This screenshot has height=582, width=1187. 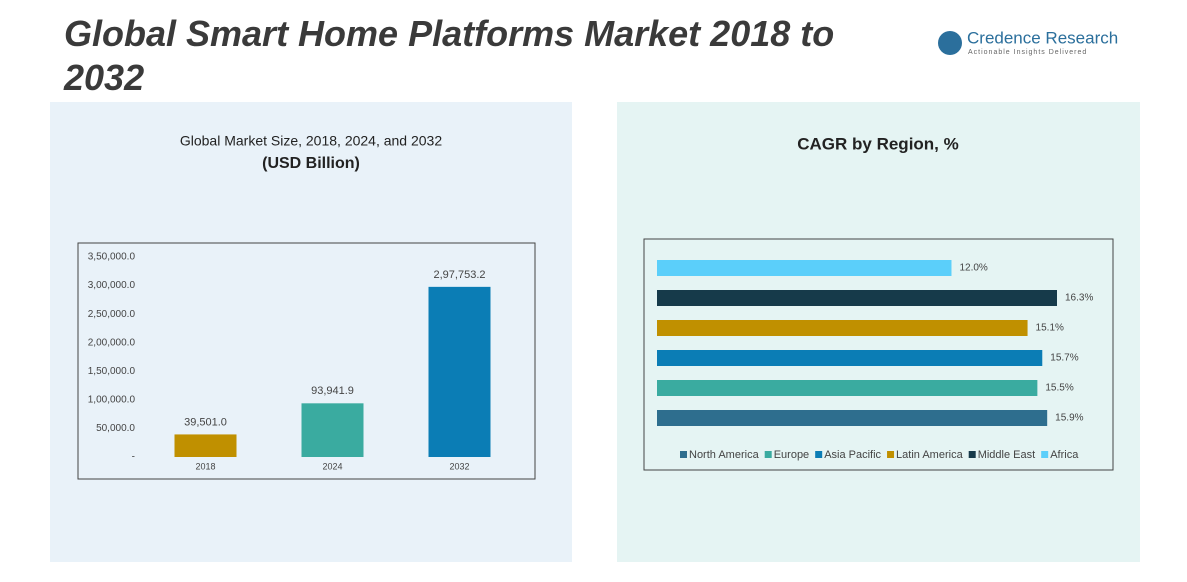 What do you see at coordinates (460, 275) in the screenshot?
I see `value-label: 2,97,753.2` at bounding box center [460, 275].